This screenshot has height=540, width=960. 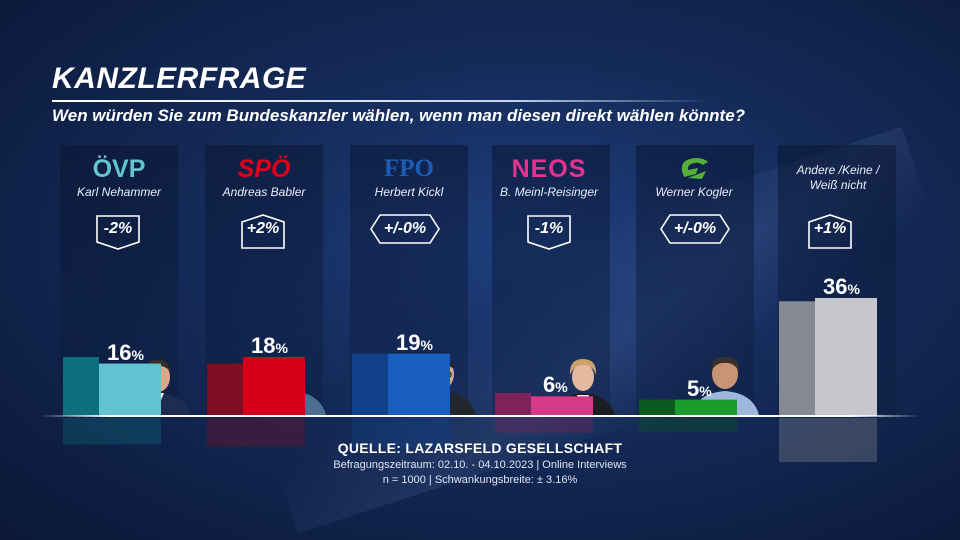 I want to click on page-title: KANZLERFRAGE, so click(x=179, y=78).